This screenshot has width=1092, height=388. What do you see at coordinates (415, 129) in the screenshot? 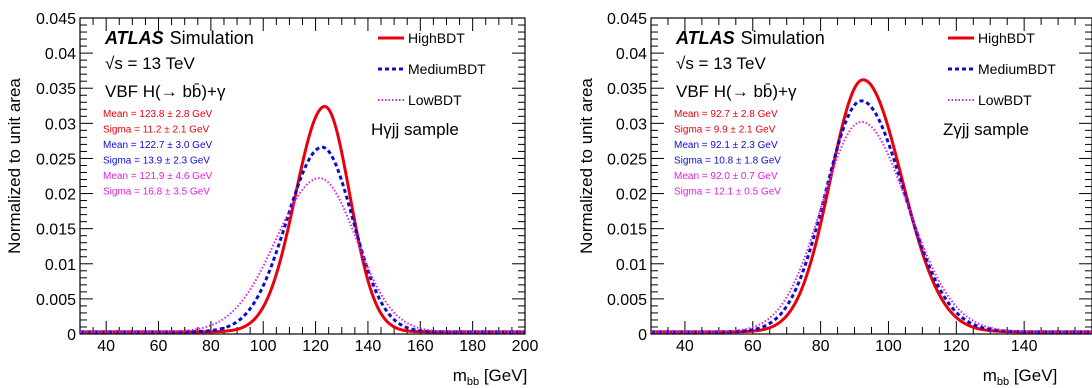
I see `sample-label: Hγjj sample` at bounding box center [415, 129].